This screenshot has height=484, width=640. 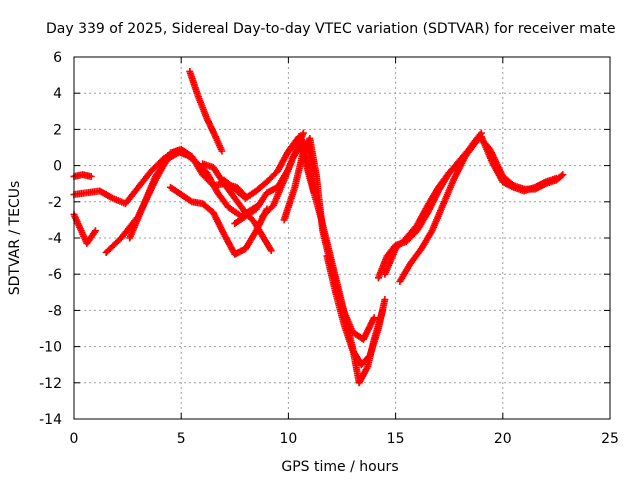 What do you see at coordinates (82, 175) in the screenshot?
I see `series-arc-a` at bounding box center [82, 175].